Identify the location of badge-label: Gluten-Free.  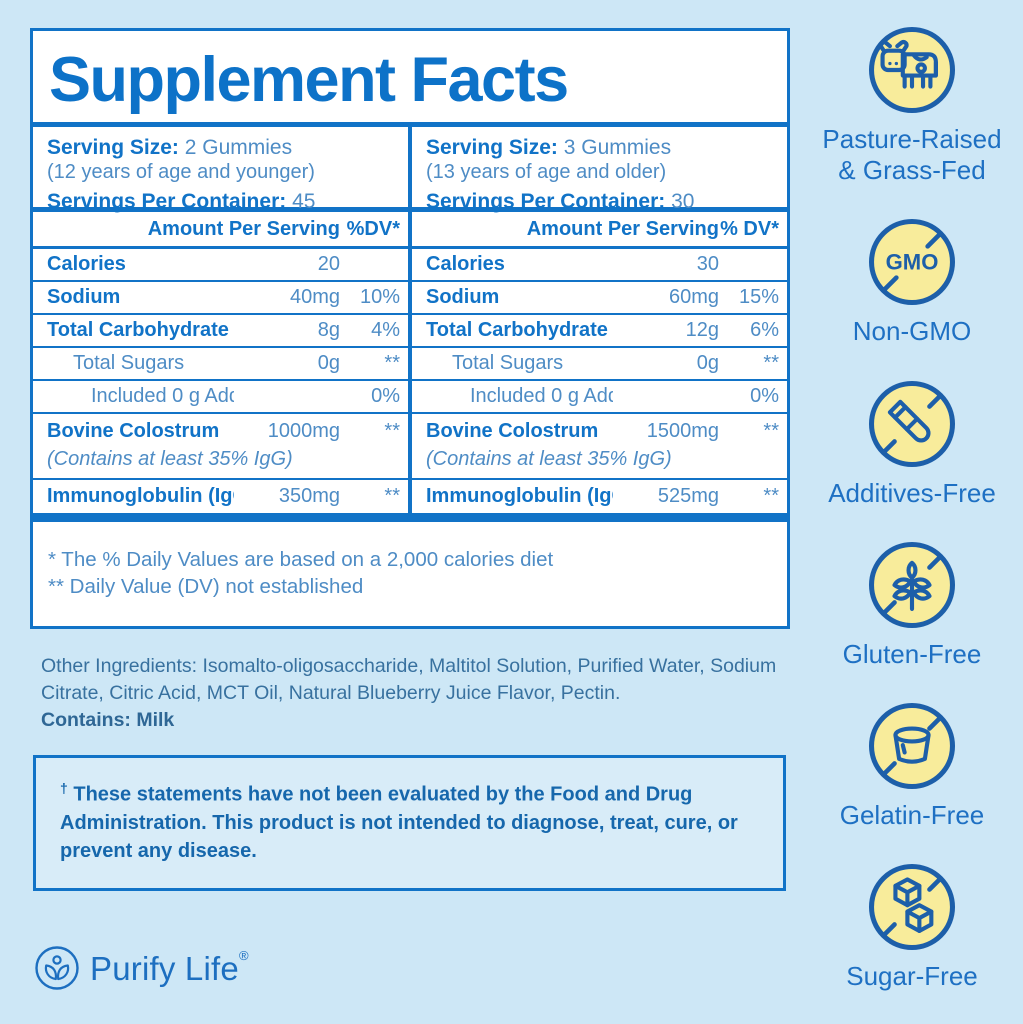
(912, 653).